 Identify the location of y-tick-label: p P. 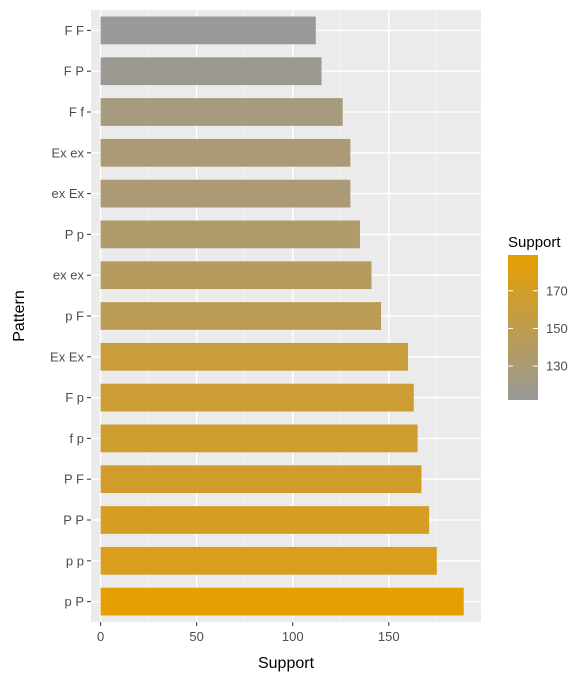
(74, 601).